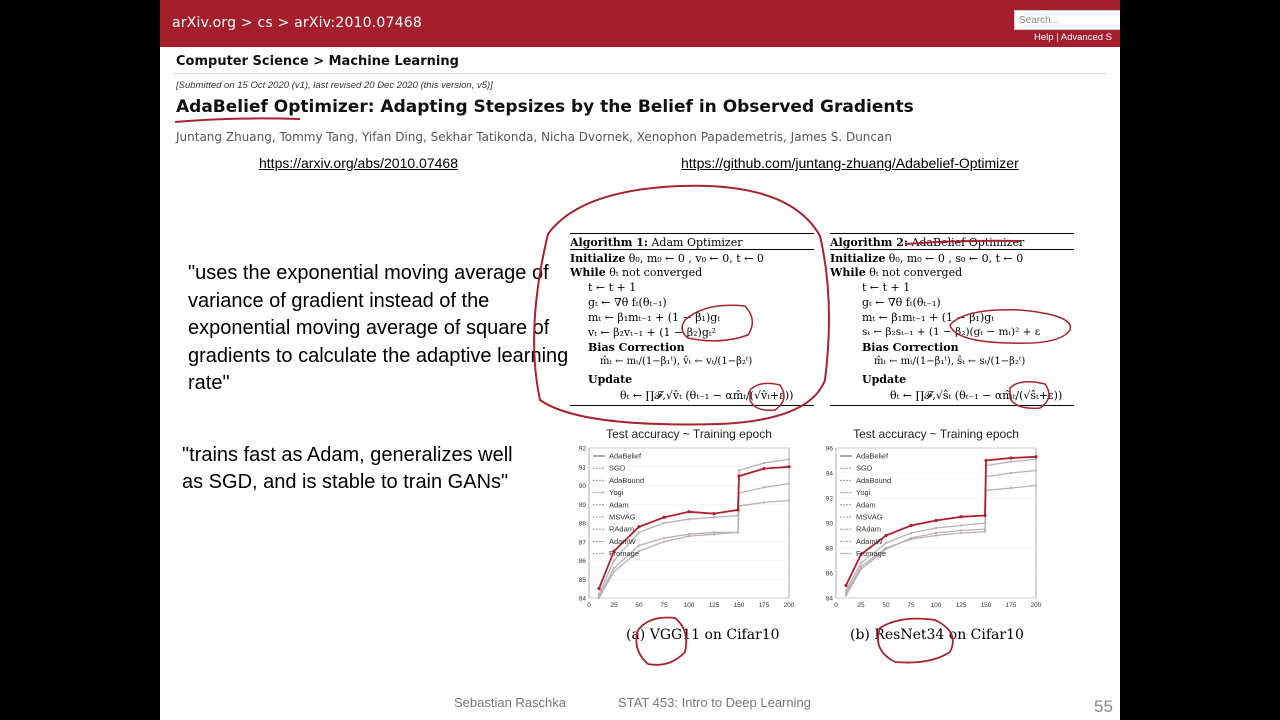 Image resolution: width=1280 pixels, height=720 pixels. What do you see at coordinates (636, 272) in the screenshot?
I see `while-line: While θₜ not converged` at bounding box center [636, 272].